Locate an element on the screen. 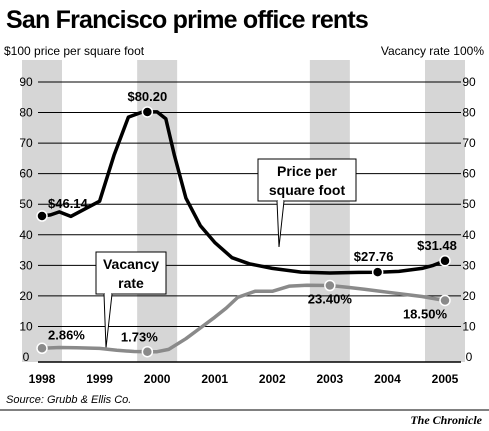 The width and height of the screenshot is (489, 431). data-label-0: $46.14 is located at coordinates (68, 203).